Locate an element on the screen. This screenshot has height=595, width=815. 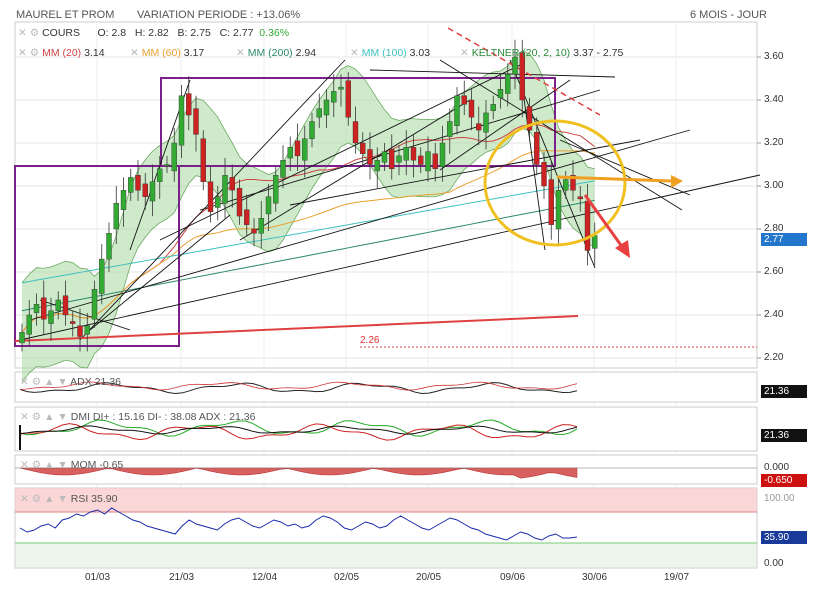
mm200-label: MM (200) is located at coordinates (270, 53).